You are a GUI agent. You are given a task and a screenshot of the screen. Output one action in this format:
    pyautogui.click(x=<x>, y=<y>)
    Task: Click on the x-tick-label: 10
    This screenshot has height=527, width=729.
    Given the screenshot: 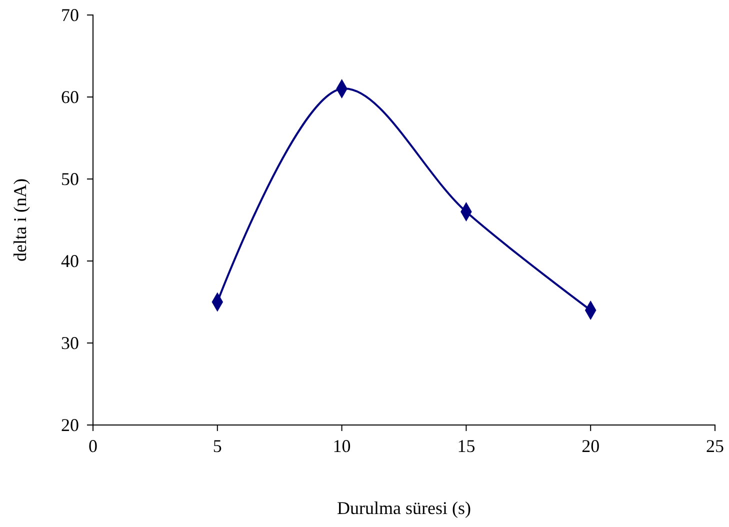 What is the action you would take?
    pyautogui.click(x=341, y=446)
    